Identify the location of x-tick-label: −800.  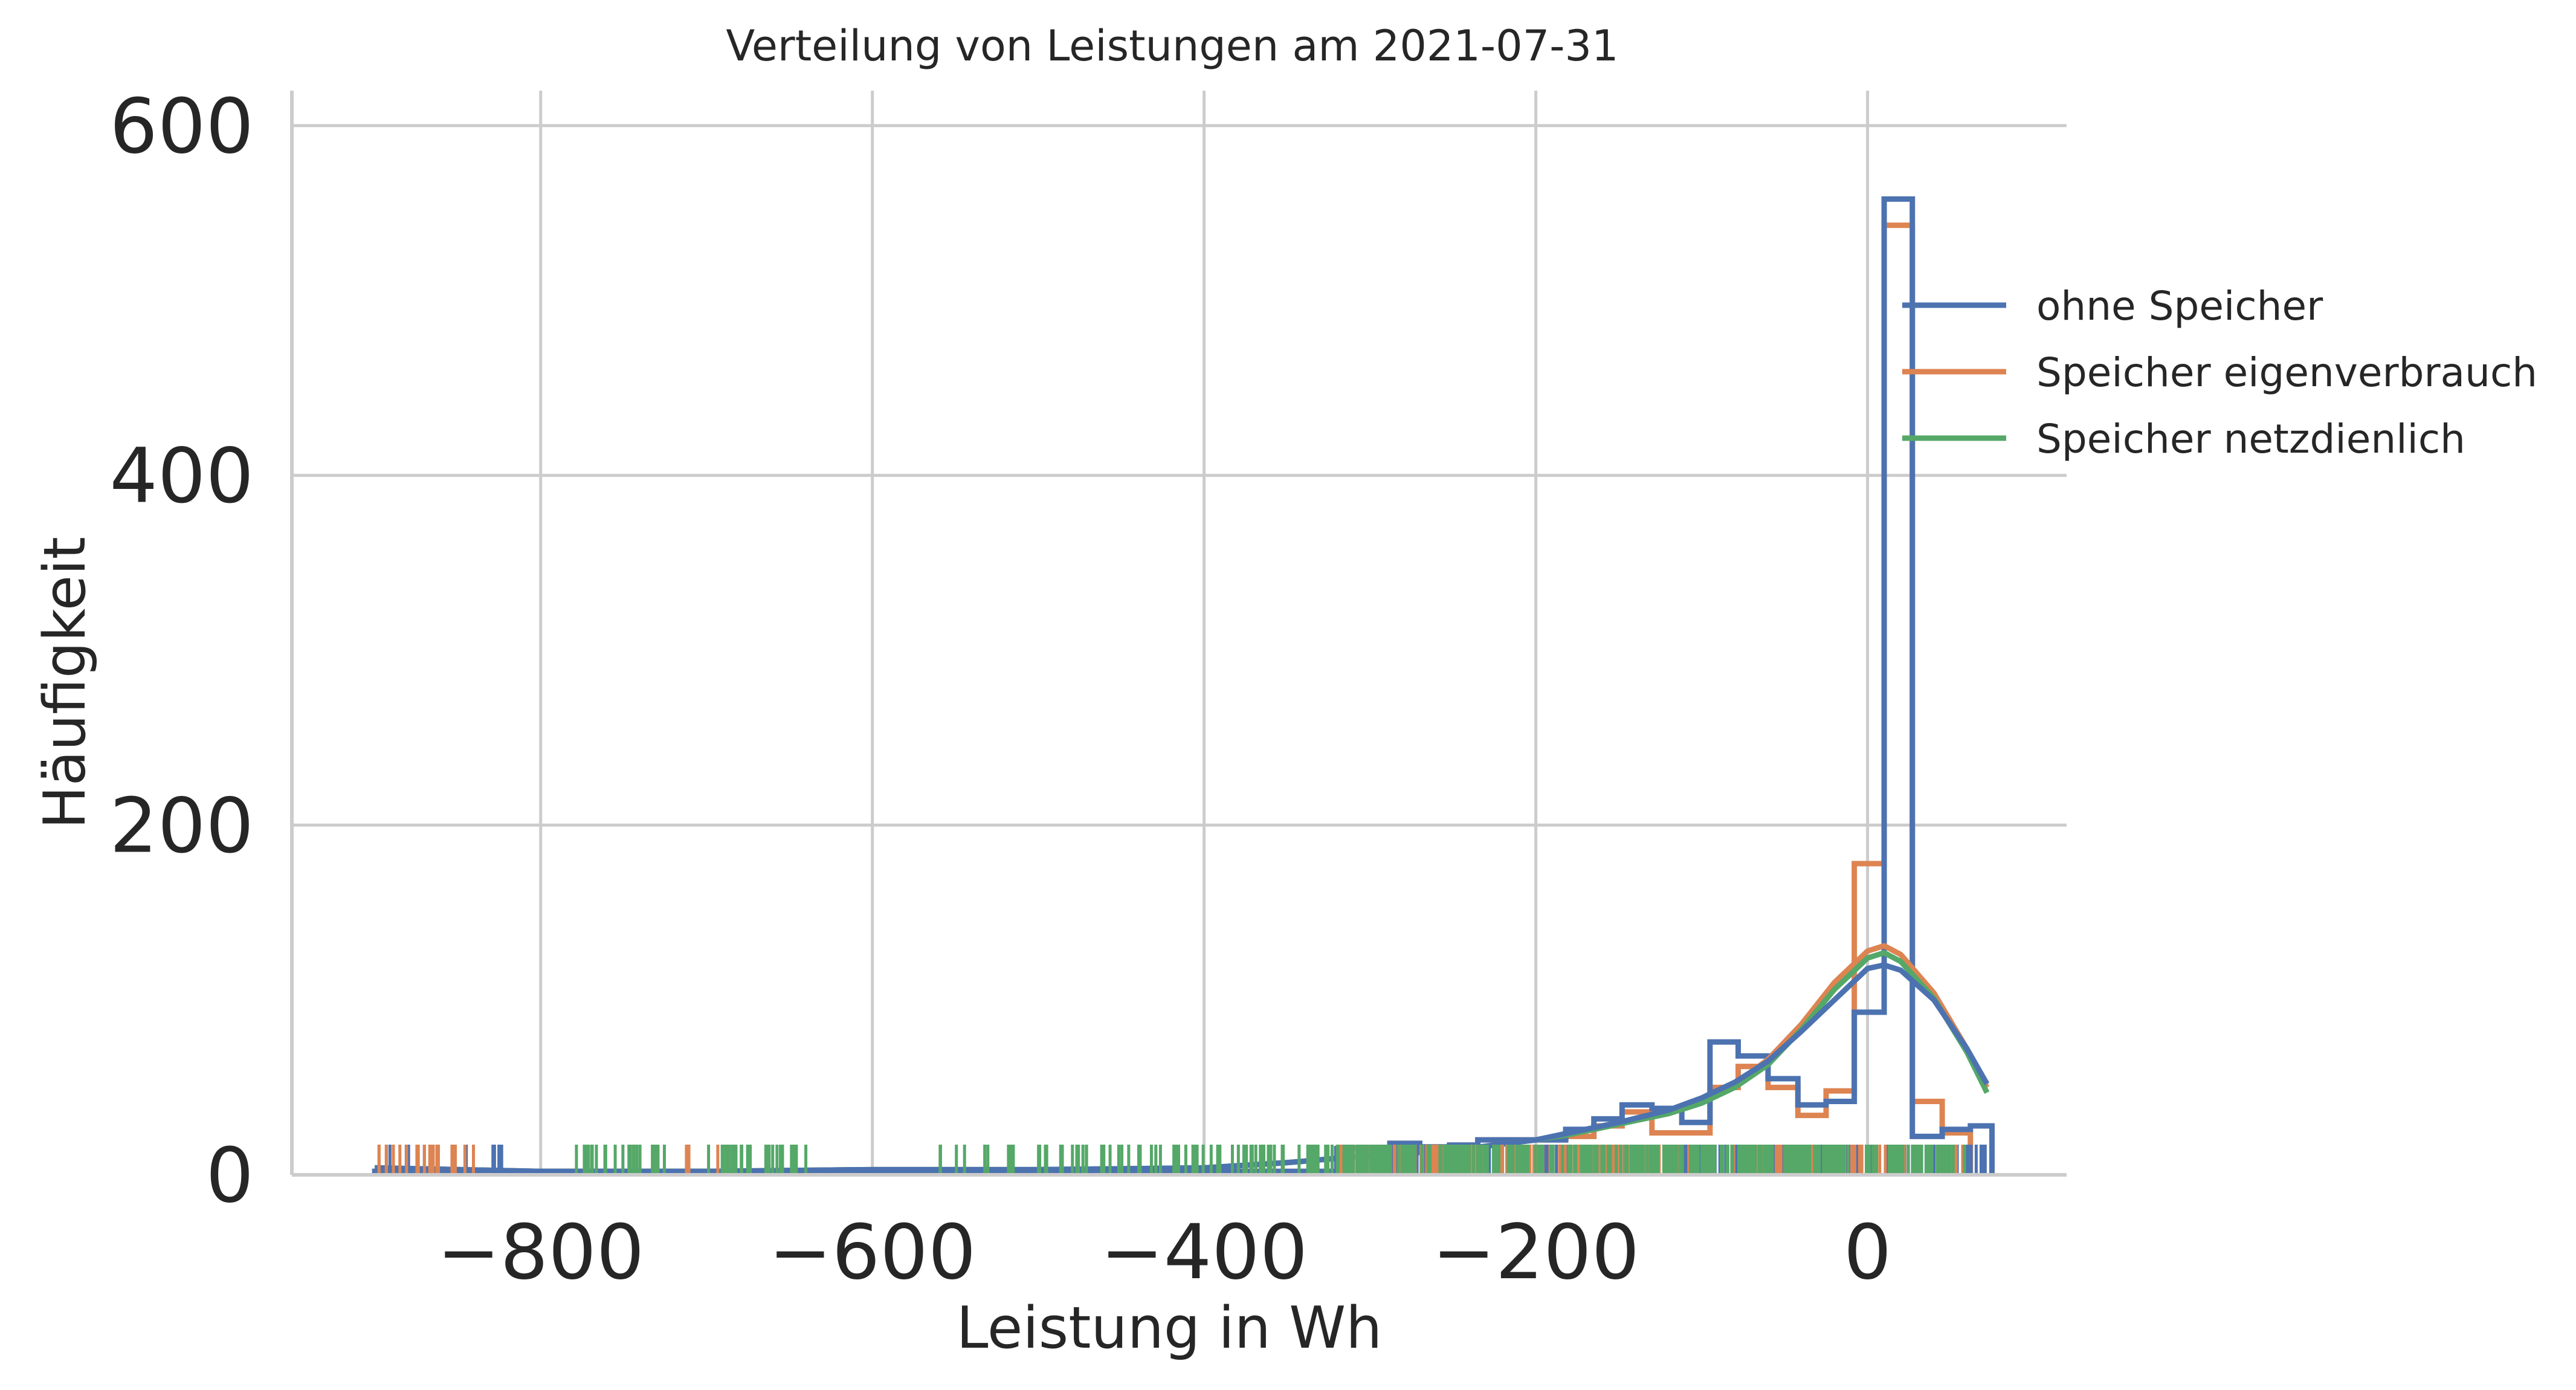
(540, 1252).